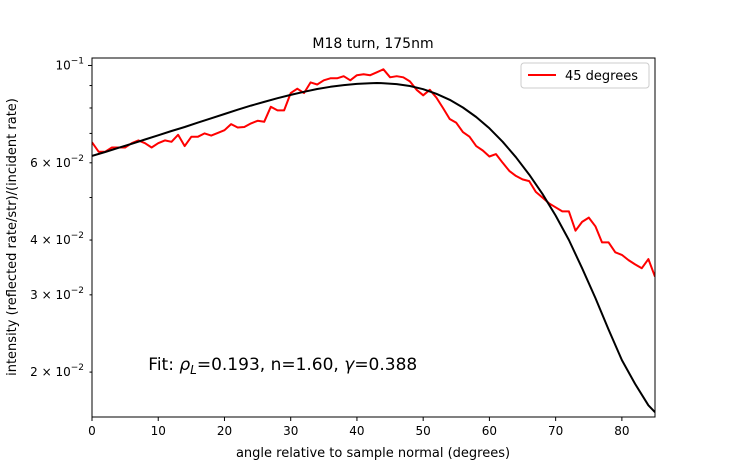  What do you see at coordinates (290, 431) in the screenshot?
I see `x-tick-label: 30` at bounding box center [290, 431].